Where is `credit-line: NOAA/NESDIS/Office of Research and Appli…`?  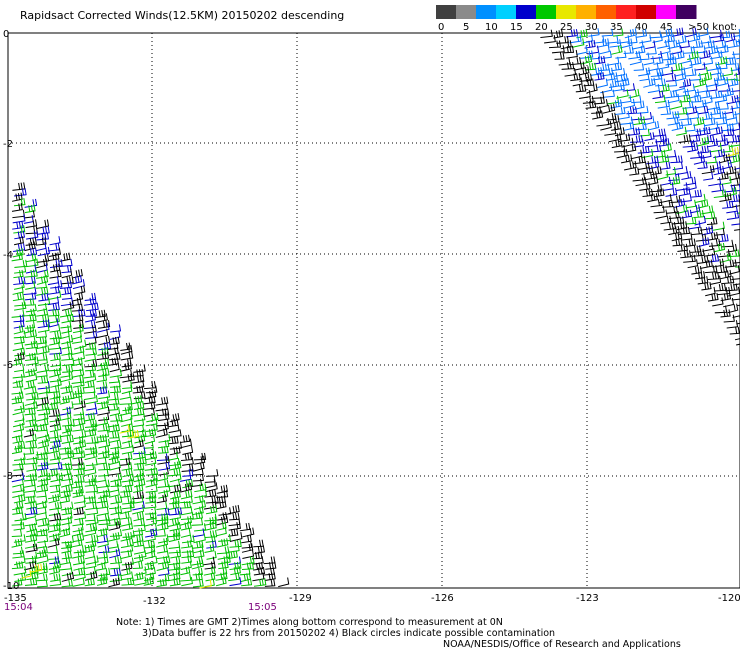
credit-line: NOAA/NESDIS/Office of Research and Appli… is located at coordinates (562, 644).